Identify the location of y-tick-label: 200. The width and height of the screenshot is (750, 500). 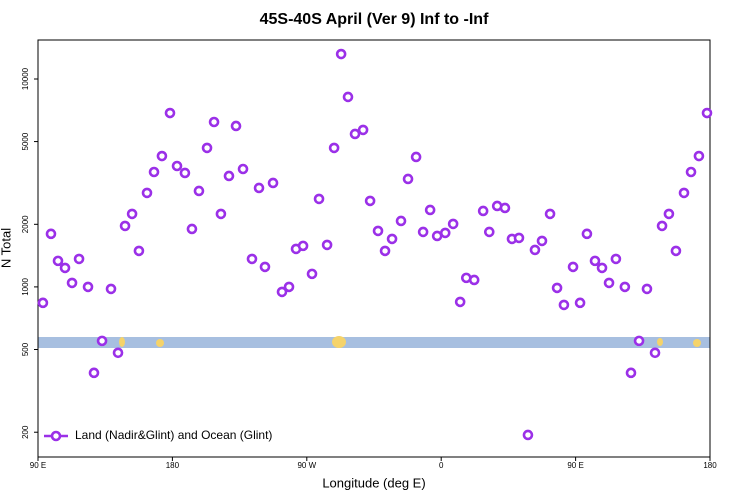
(25, 432).